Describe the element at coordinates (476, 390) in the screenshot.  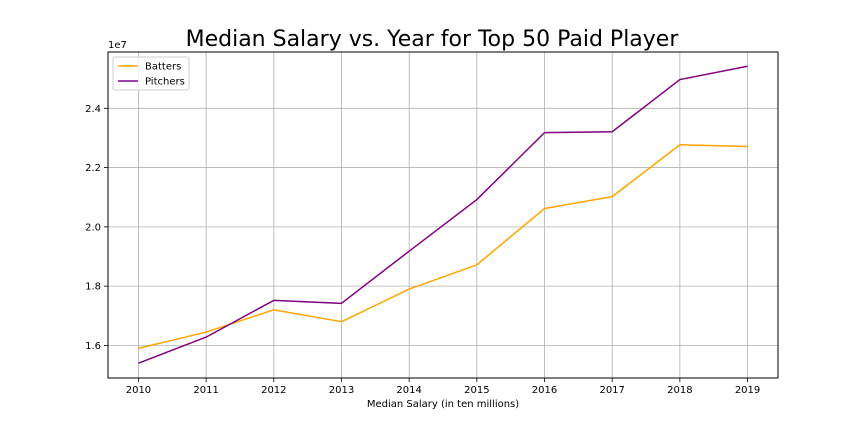
I see `x-tick-label: 2015` at that location.